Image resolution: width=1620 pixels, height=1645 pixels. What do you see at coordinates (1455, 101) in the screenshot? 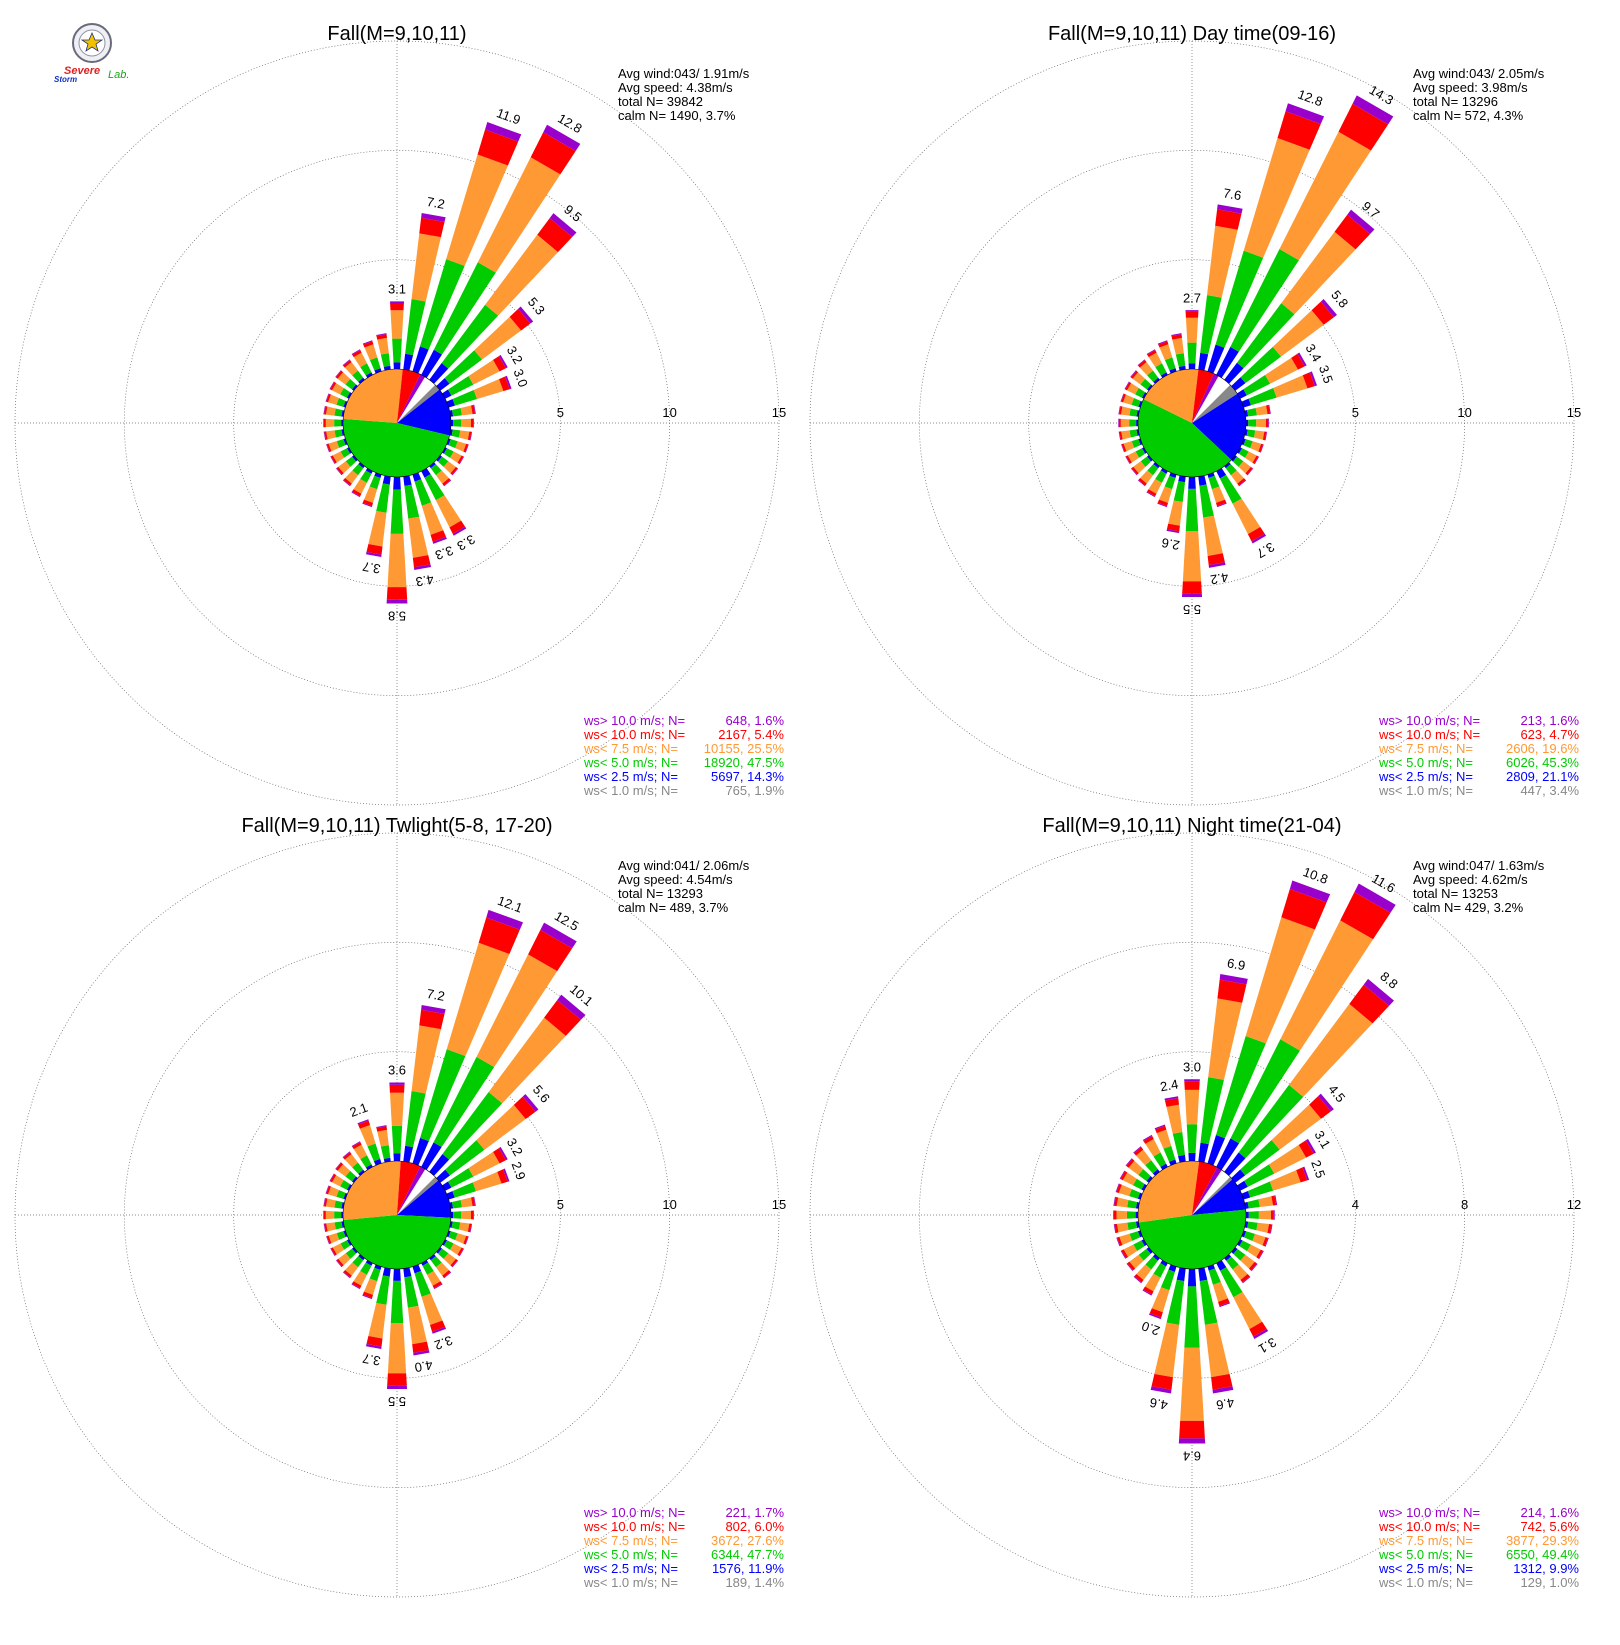
I see `stats-line: total N= 13296` at bounding box center [1455, 101].